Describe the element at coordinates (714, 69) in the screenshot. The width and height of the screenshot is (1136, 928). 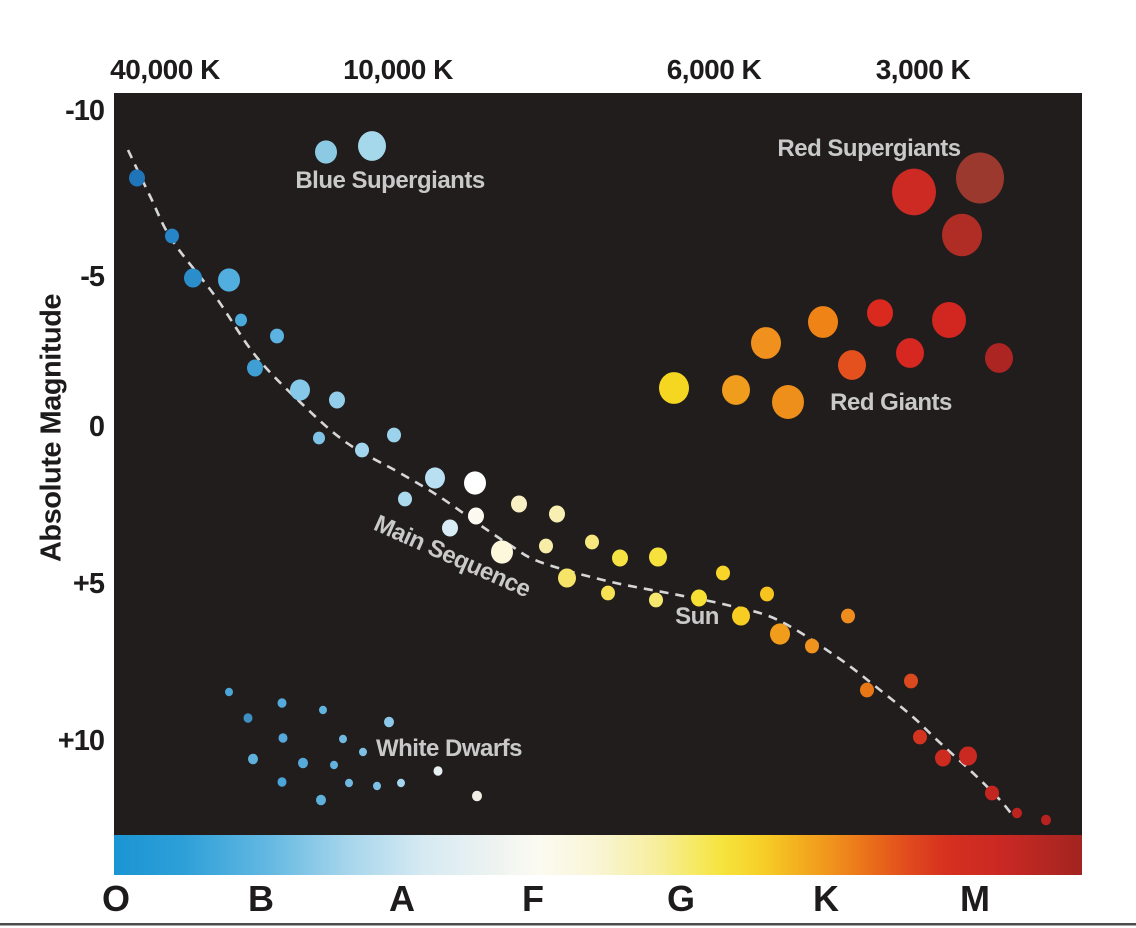
I see `temp-tick-6-000-k: 6,000 K` at that location.